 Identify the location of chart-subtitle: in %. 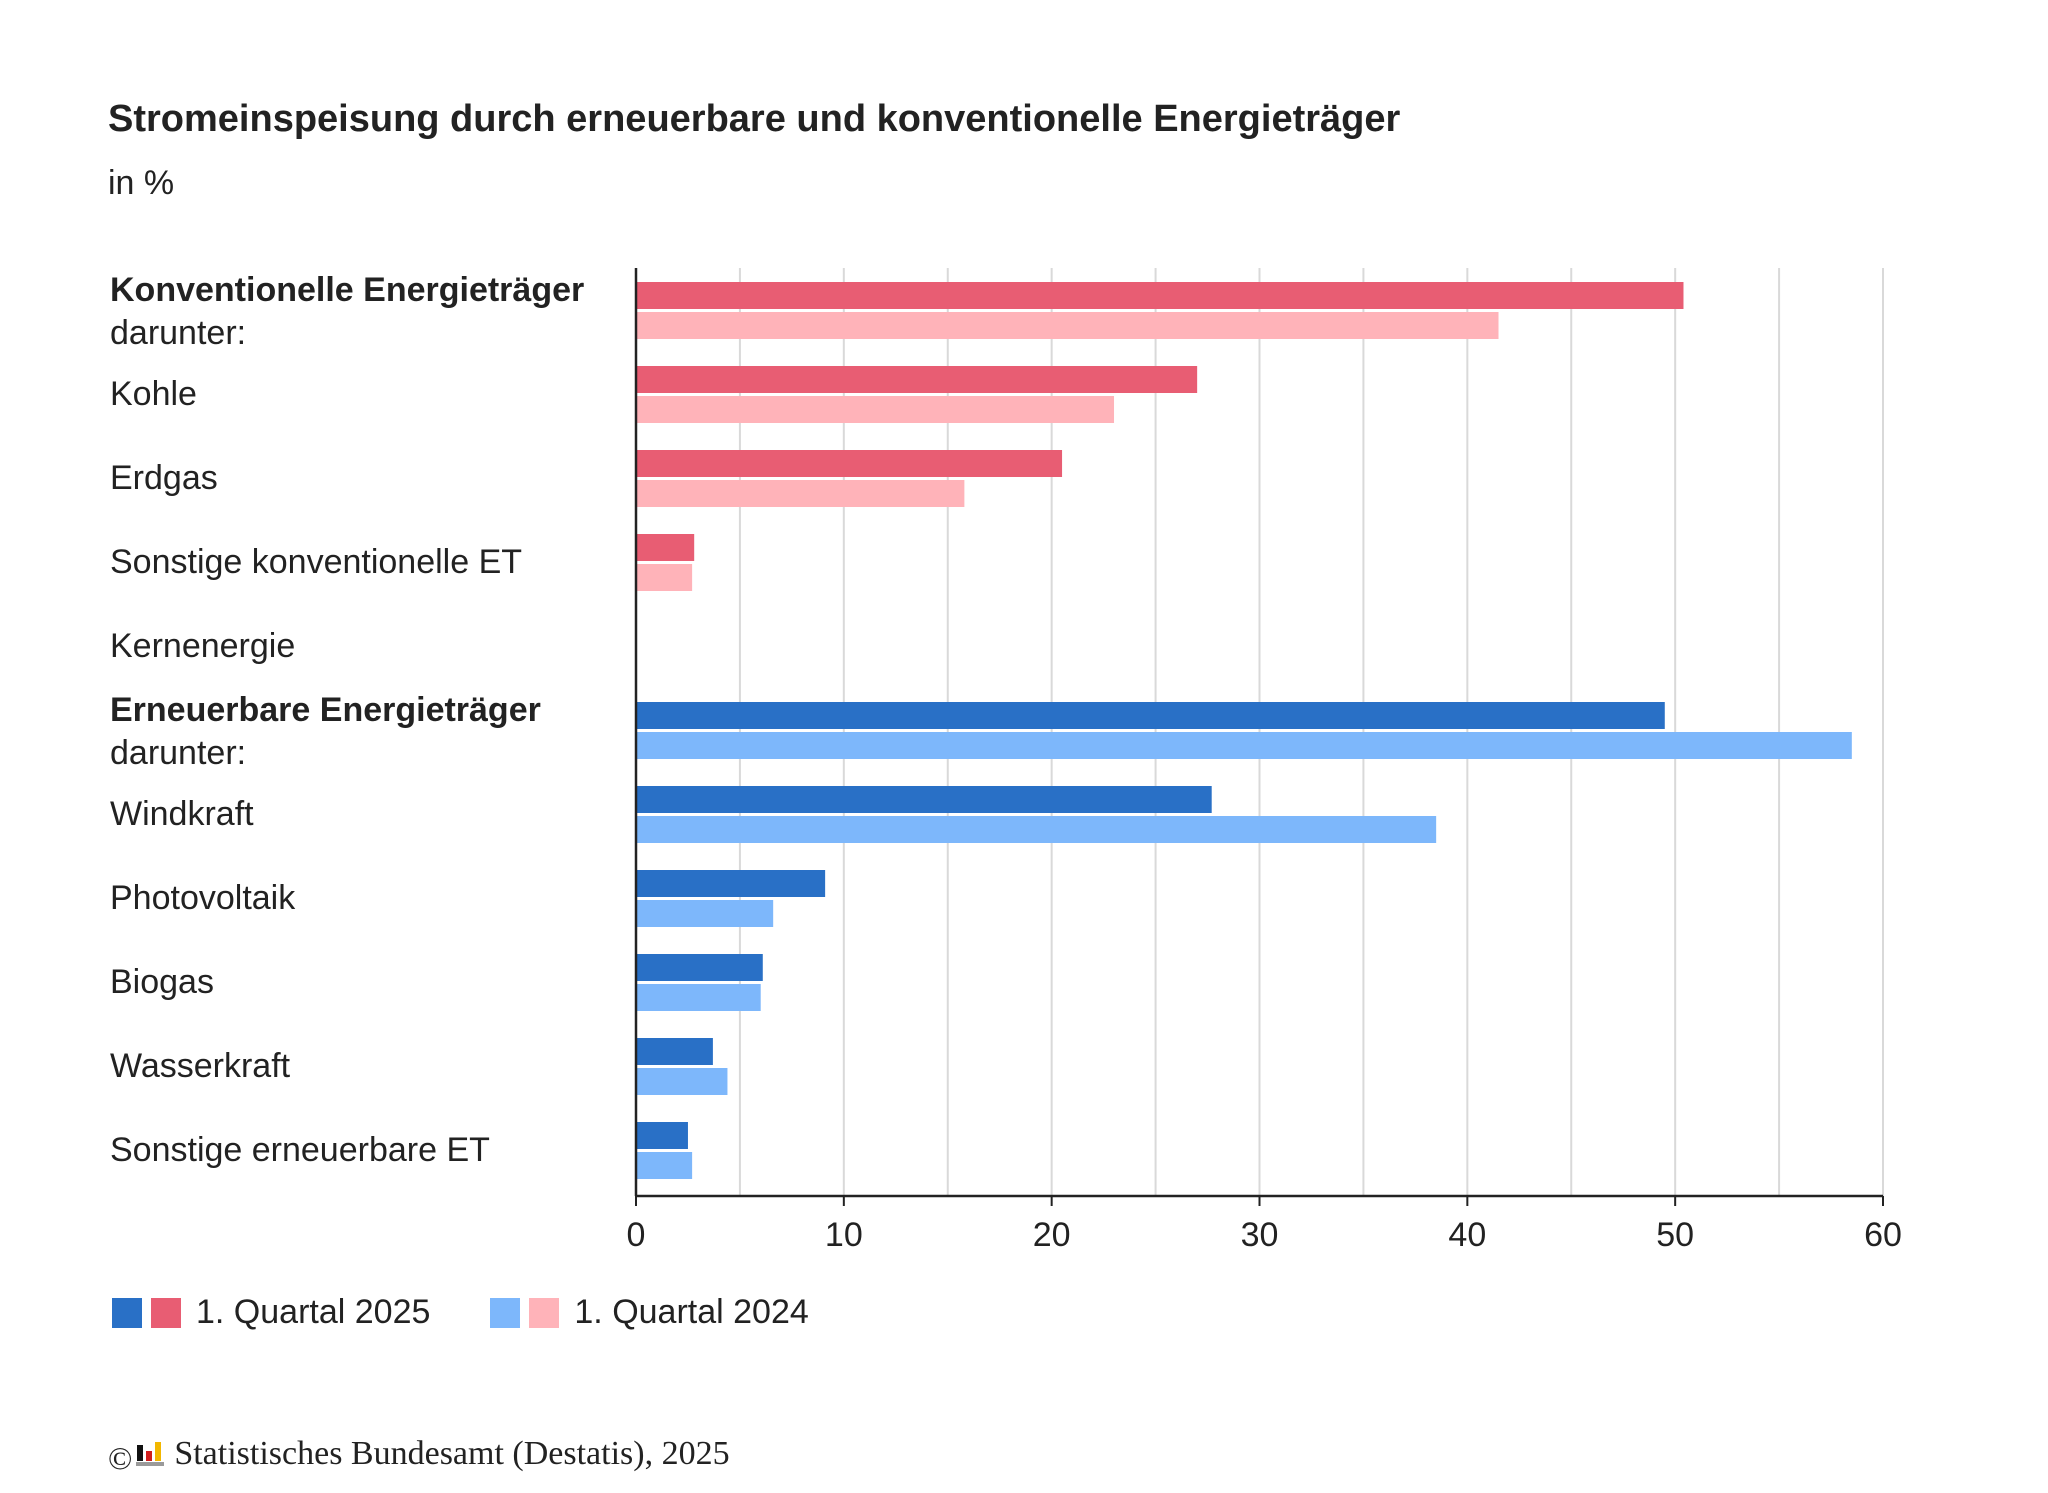
(141, 183).